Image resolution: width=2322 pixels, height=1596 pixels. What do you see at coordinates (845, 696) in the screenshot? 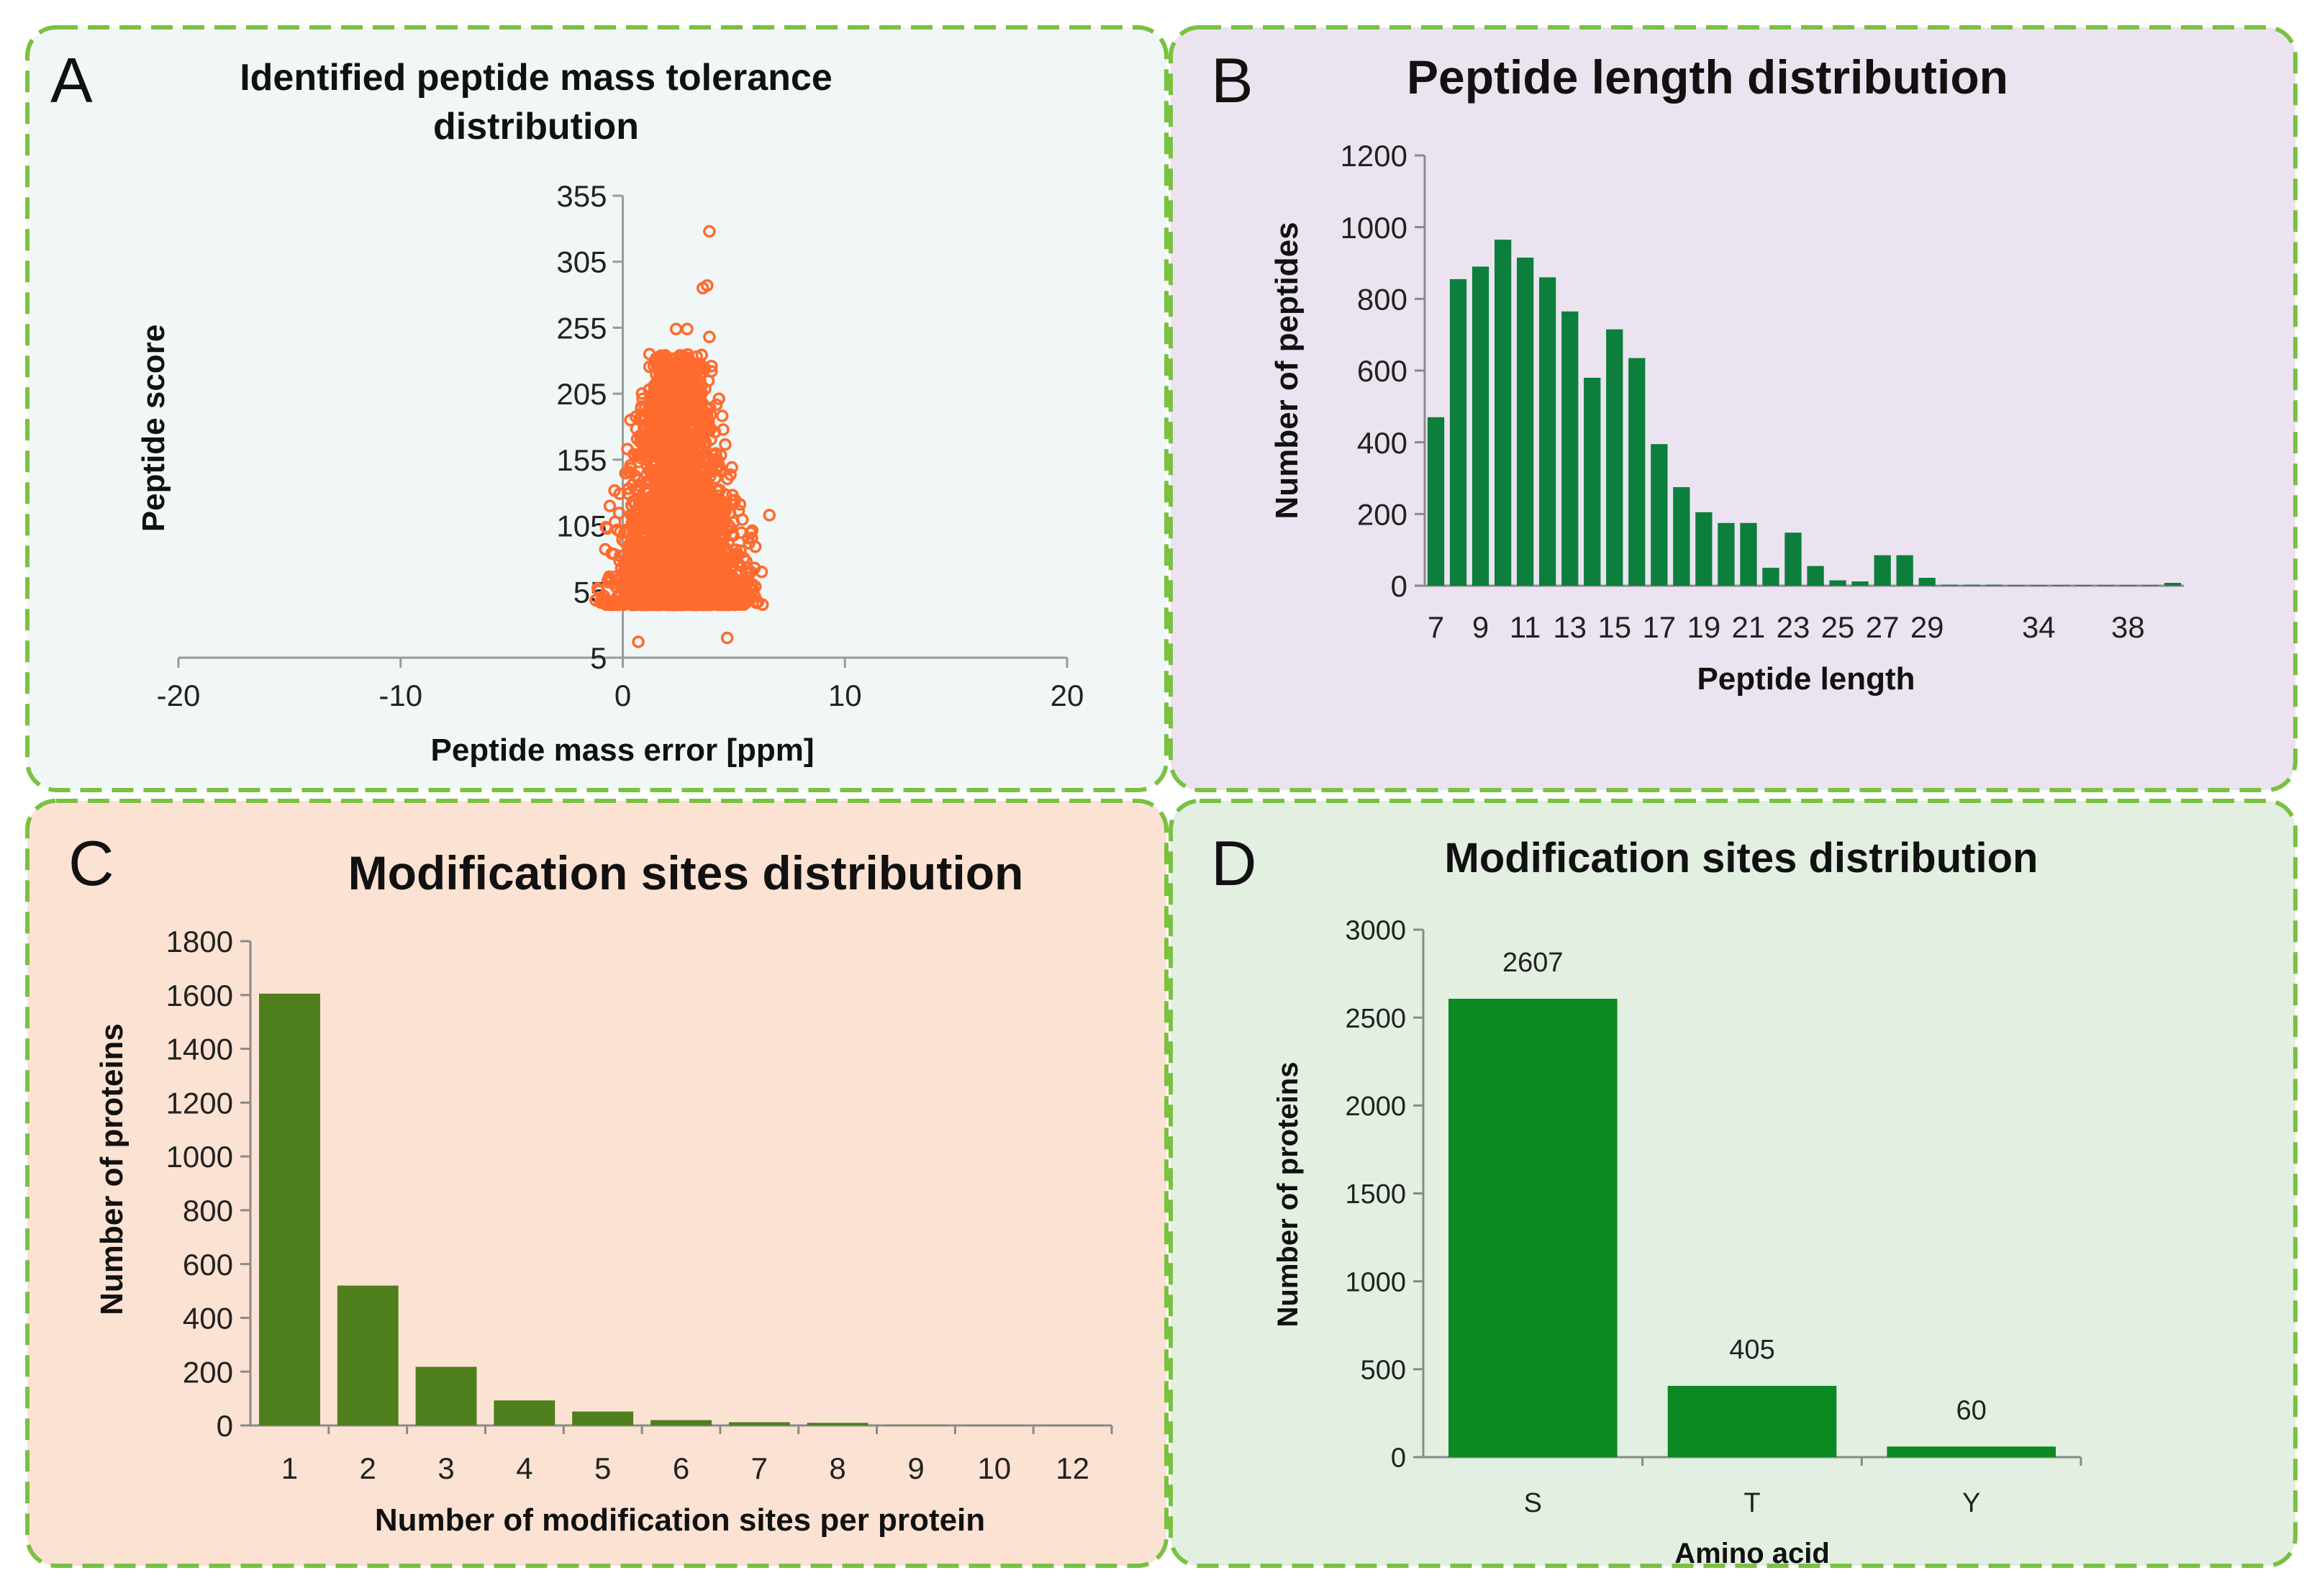
I see `a-x-tick-label: 10` at bounding box center [845, 696].